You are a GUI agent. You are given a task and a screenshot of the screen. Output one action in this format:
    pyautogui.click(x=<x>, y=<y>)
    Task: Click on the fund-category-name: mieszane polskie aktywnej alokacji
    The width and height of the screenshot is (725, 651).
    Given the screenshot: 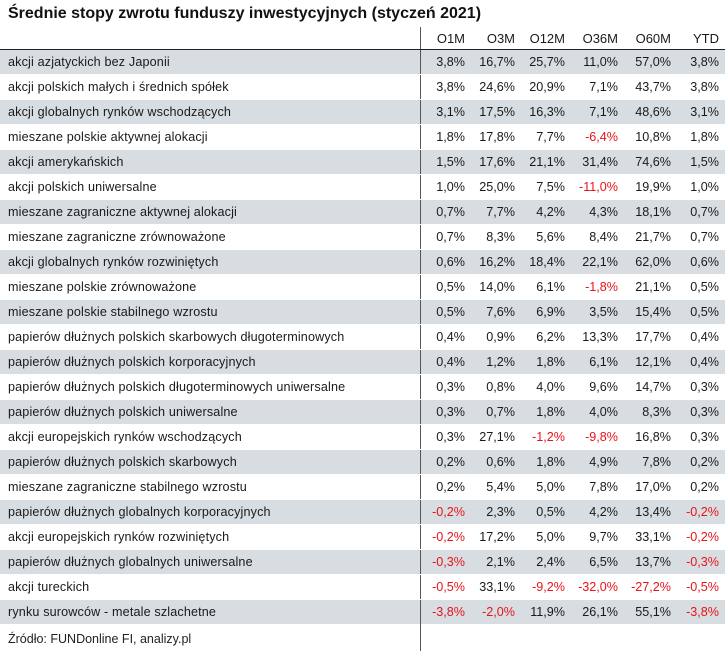 What is the action you would take?
    pyautogui.click(x=210, y=137)
    